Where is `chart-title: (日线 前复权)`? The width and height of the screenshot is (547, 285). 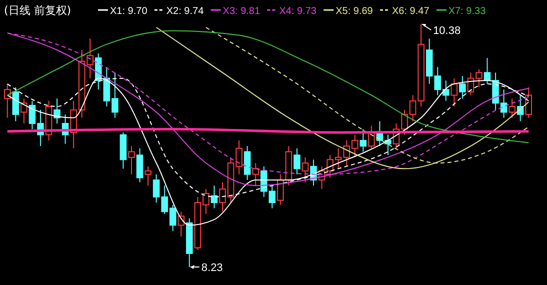 chart-title: (日线 前复权) is located at coordinates (38, 10).